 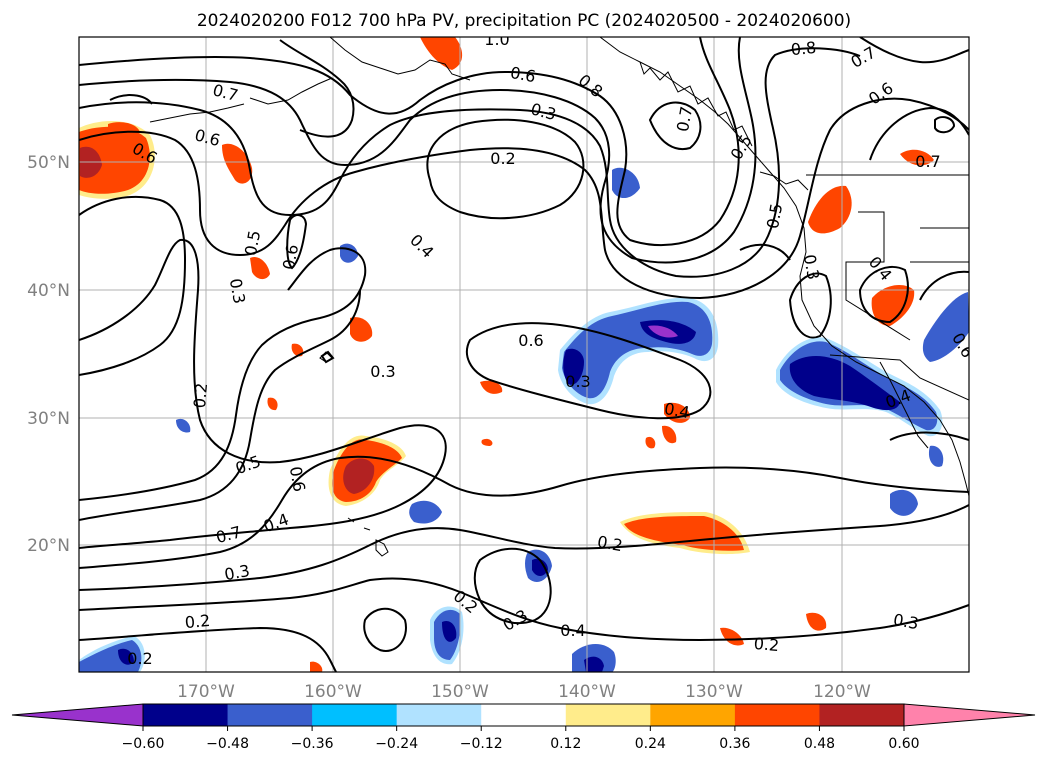 I want to click on lon-label: 120°W, so click(x=842, y=692).